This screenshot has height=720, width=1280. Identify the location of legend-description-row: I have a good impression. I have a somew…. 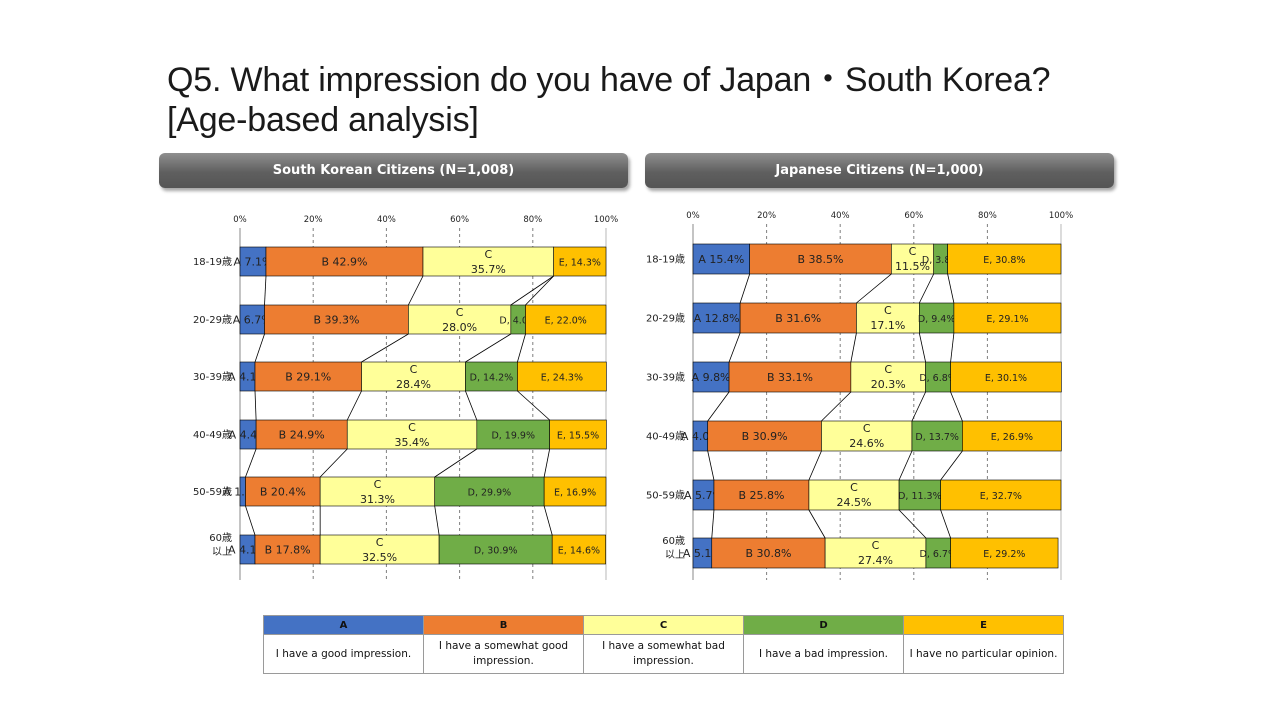
(663, 654).